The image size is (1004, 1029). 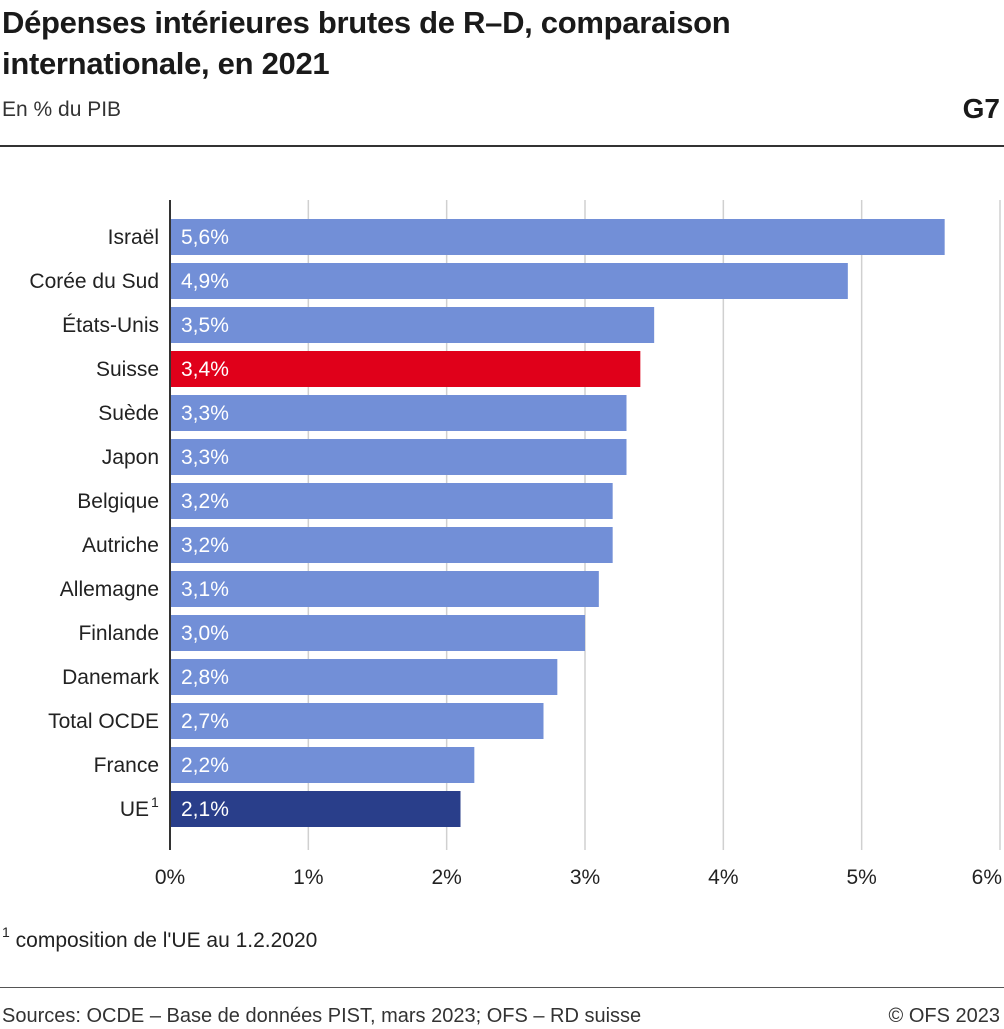 What do you see at coordinates (126, 765) in the screenshot?
I see `category-label: France` at bounding box center [126, 765].